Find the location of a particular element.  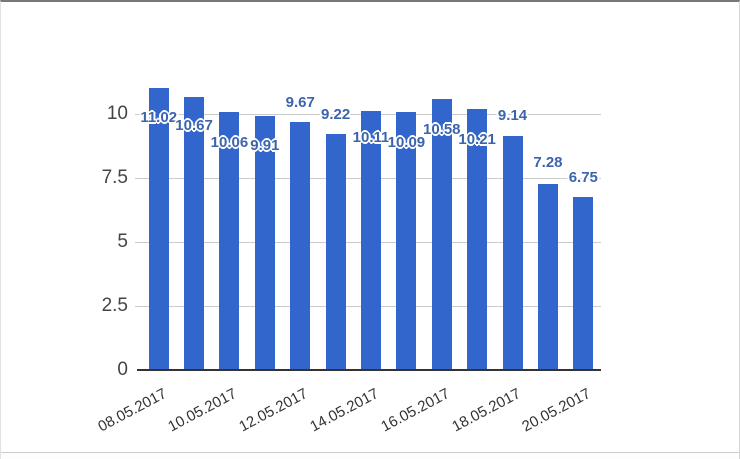

bar-value-label: 10.67 is located at coordinates (194, 125).